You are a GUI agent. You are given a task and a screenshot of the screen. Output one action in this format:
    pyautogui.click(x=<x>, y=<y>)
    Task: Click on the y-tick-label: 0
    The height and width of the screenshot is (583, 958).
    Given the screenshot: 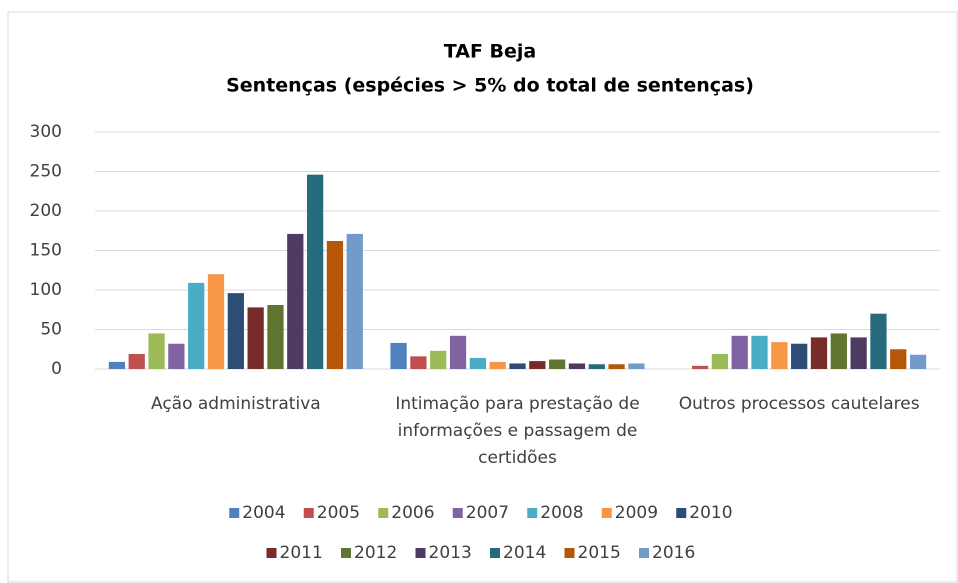 What is the action you would take?
    pyautogui.click(x=56, y=369)
    